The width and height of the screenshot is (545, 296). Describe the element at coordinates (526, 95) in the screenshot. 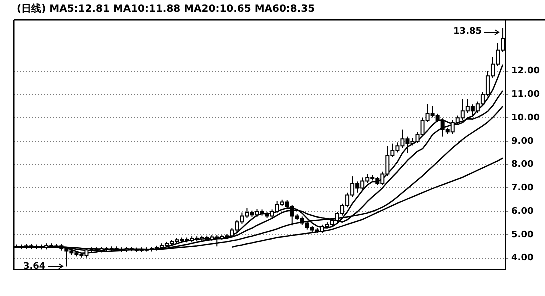

I see `y-tick-label: 11.00` at that location.